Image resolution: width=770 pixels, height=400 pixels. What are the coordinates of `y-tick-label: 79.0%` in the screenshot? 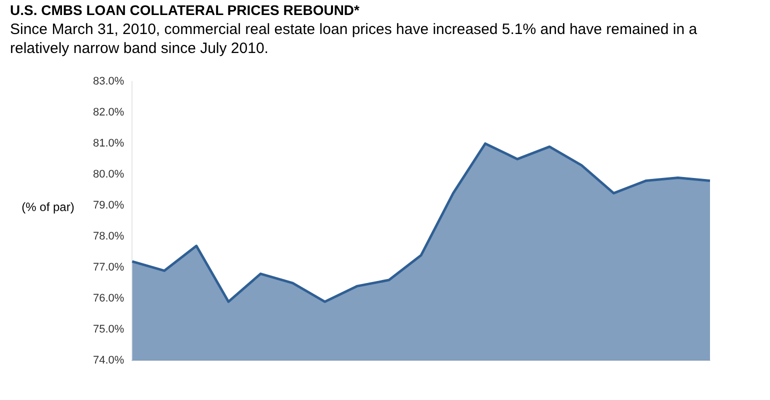 It's located at (108, 206).